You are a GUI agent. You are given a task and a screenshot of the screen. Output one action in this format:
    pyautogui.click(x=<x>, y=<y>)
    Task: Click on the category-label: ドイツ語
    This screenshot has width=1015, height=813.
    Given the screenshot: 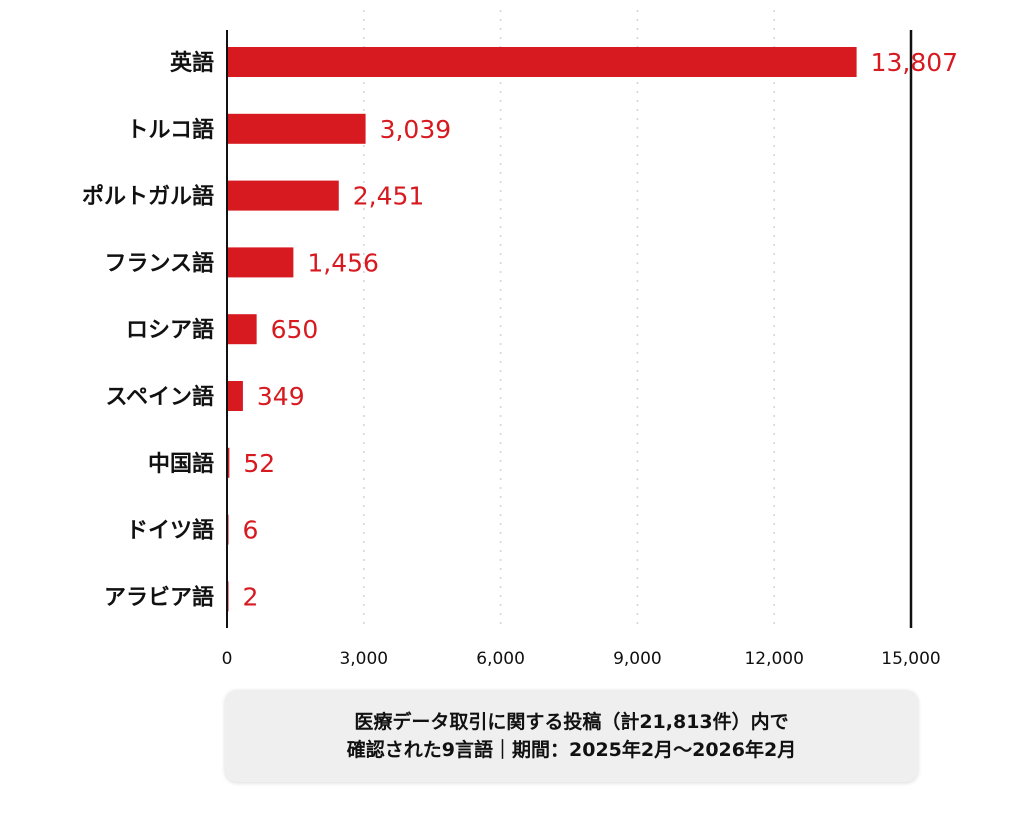 What is the action you would take?
    pyautogui.click(x=170, y=531)
    